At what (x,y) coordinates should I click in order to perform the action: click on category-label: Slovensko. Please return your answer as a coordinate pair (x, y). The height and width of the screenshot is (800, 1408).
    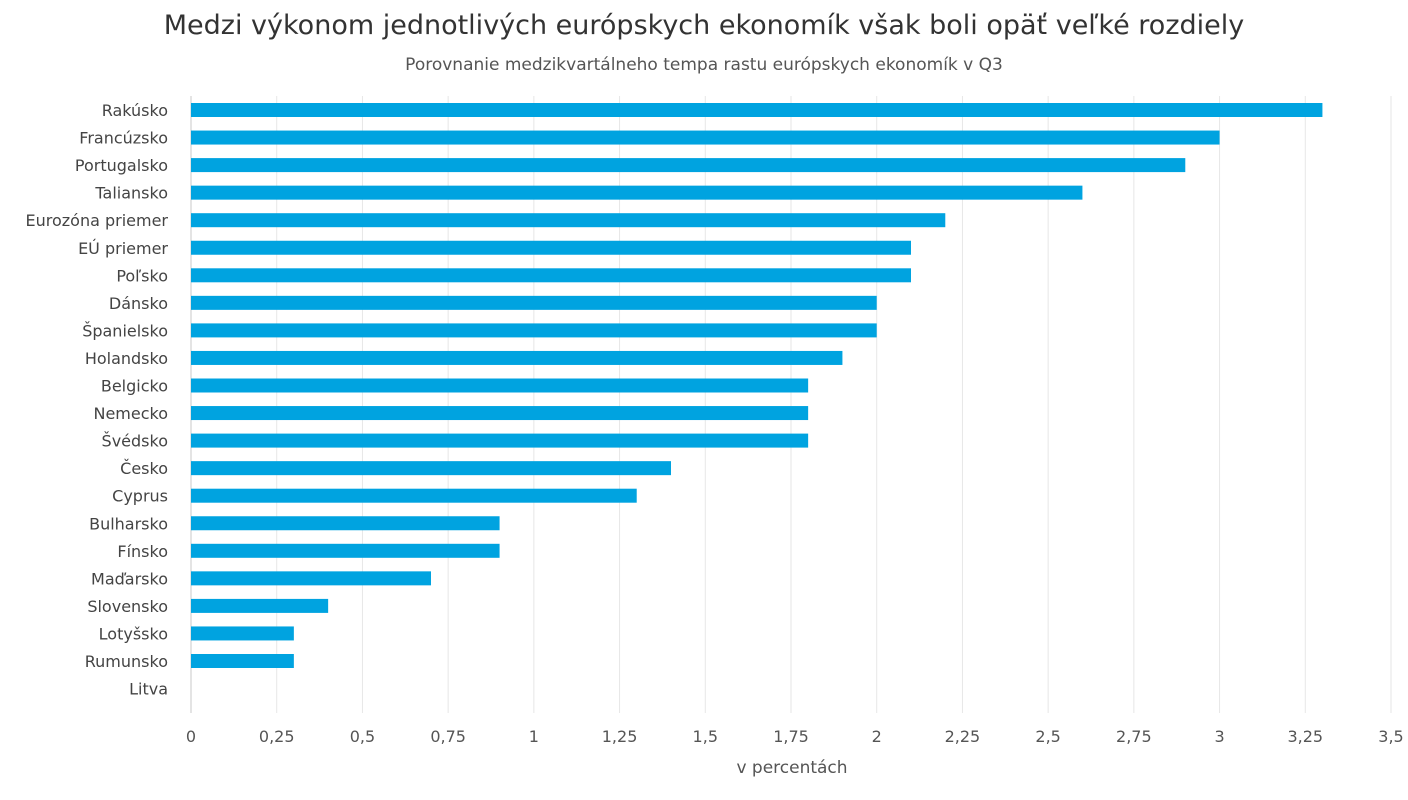
    Looking at the image, I should click on (127, 606).